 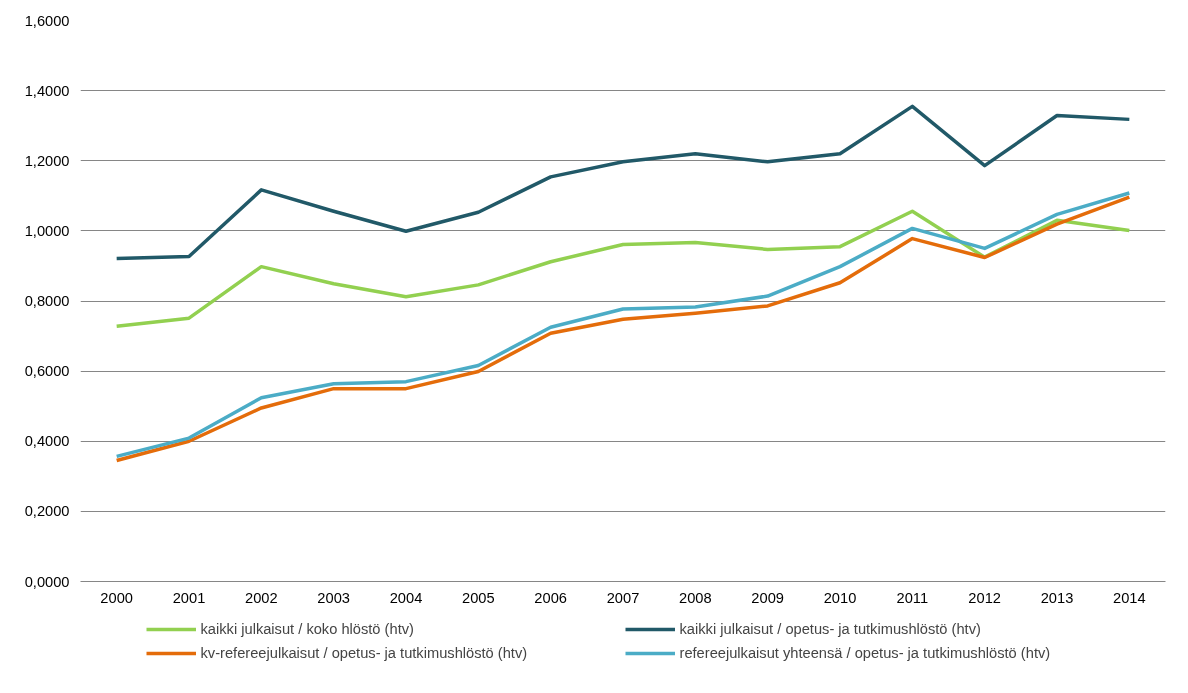 I want to click on x-tick-label: 2004, so click(x=406, y=597).